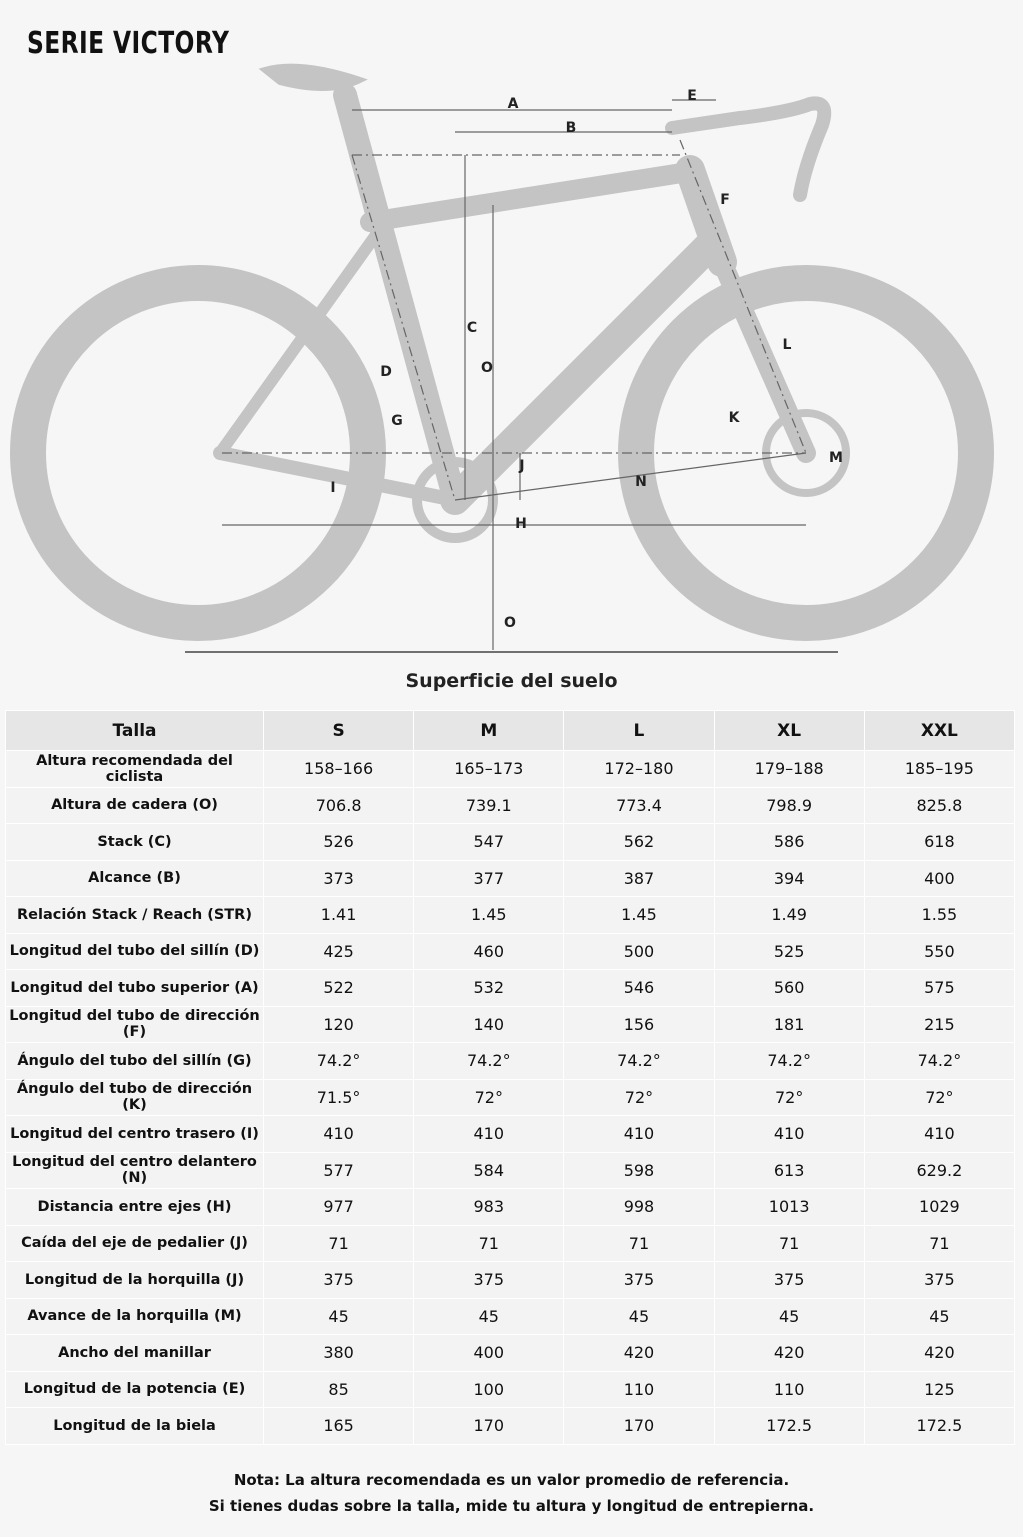 The width and height of the screenshot is (1023, 1537). Describe the element at coordinates (513, 104) in the screenshot. I see `dimension-label: A` at that location.